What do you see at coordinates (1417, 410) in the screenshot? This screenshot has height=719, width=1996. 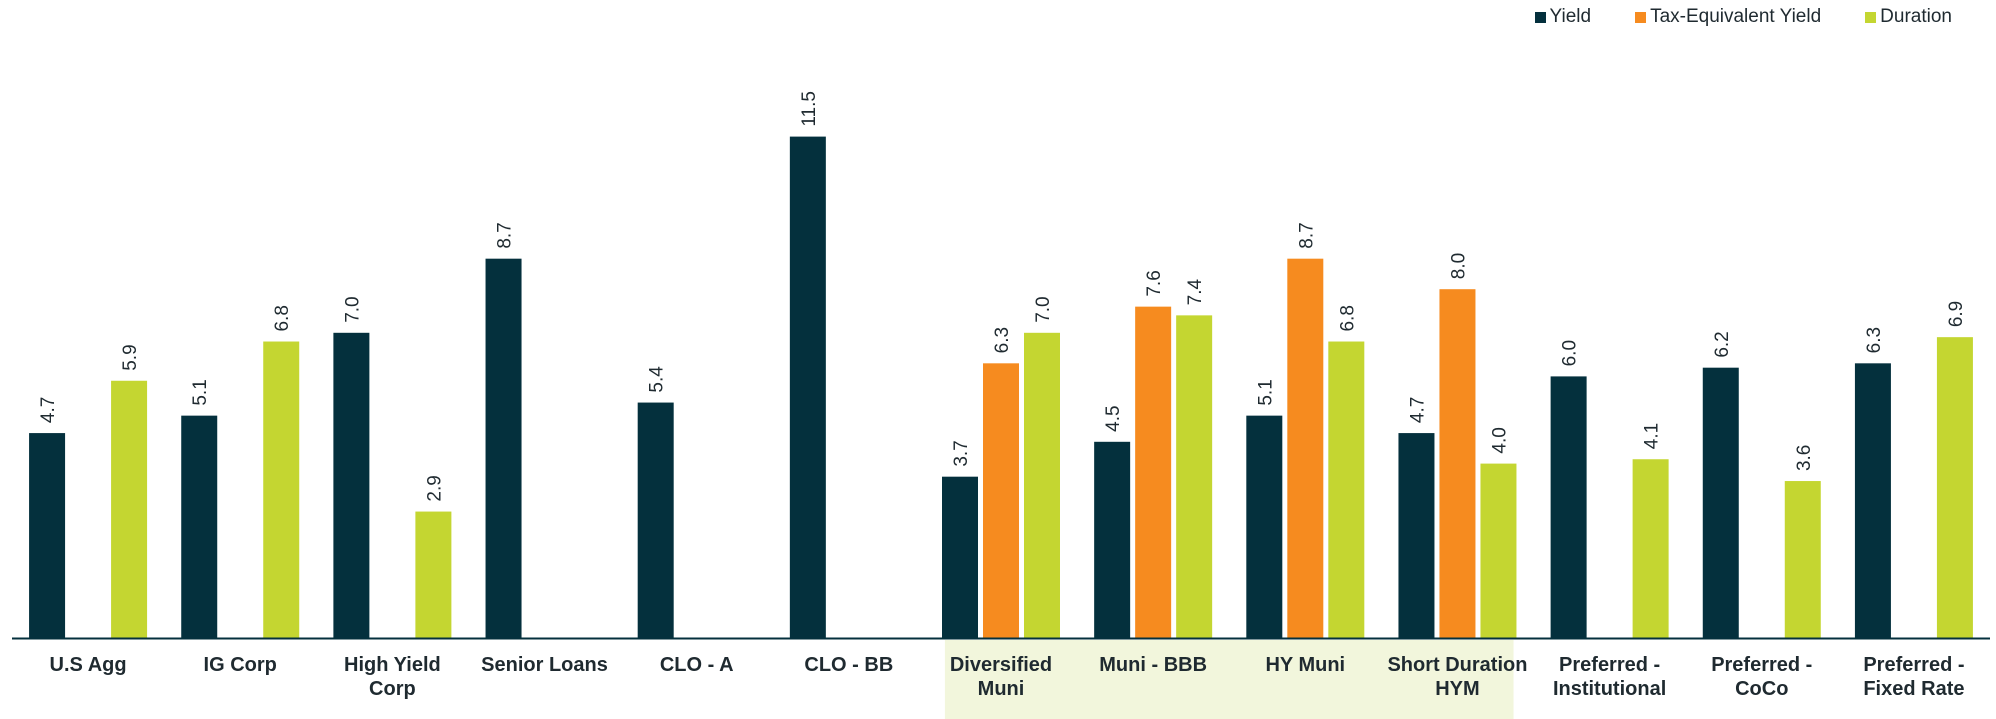 I see `value-label-yield-short-duration-hym: 4.7` at bounding box center [1417, 410].